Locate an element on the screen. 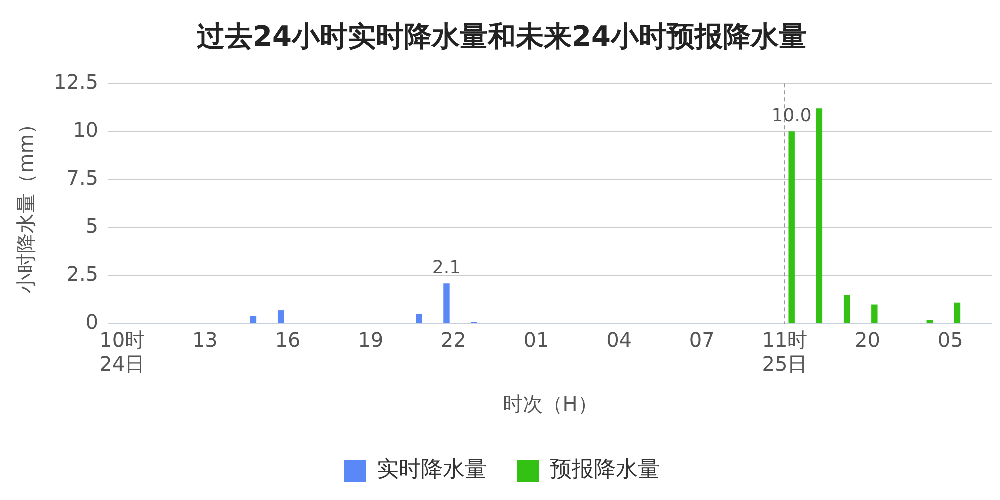  x-tick-label: 19 is located at coordinates (371, 340).